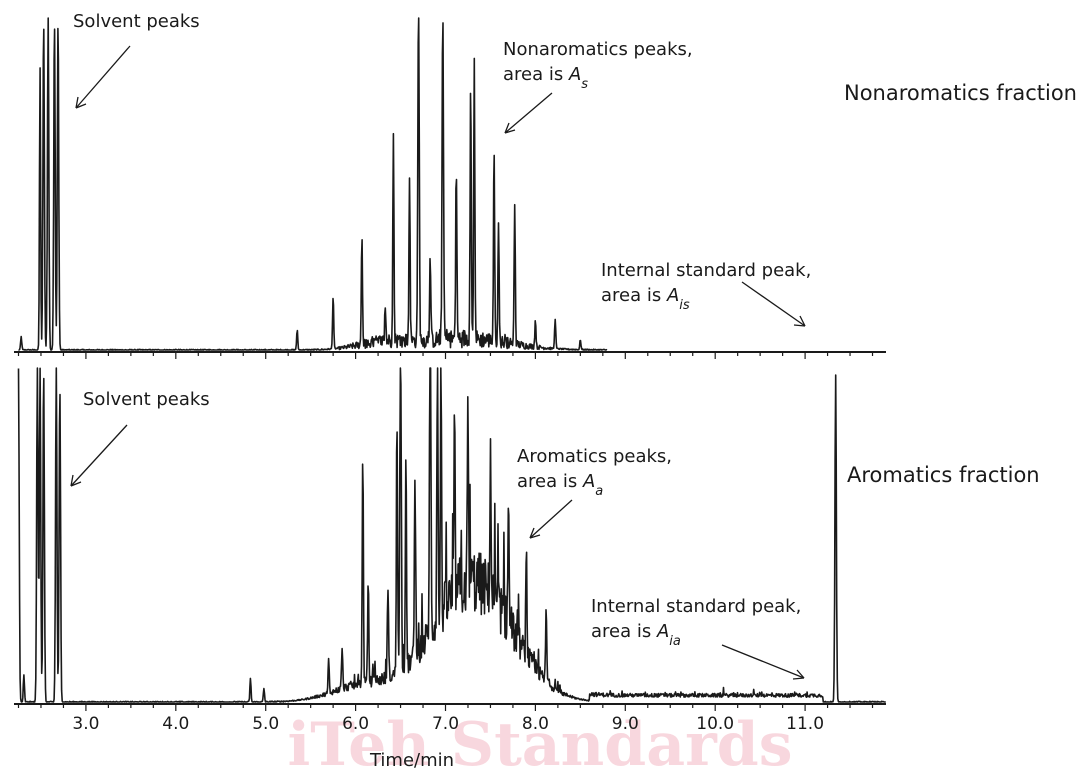 The image size is (1077, 771). Describe the element at coordinates (445, 355) in the screenshot. I see `top-axis-ticks` at that location.